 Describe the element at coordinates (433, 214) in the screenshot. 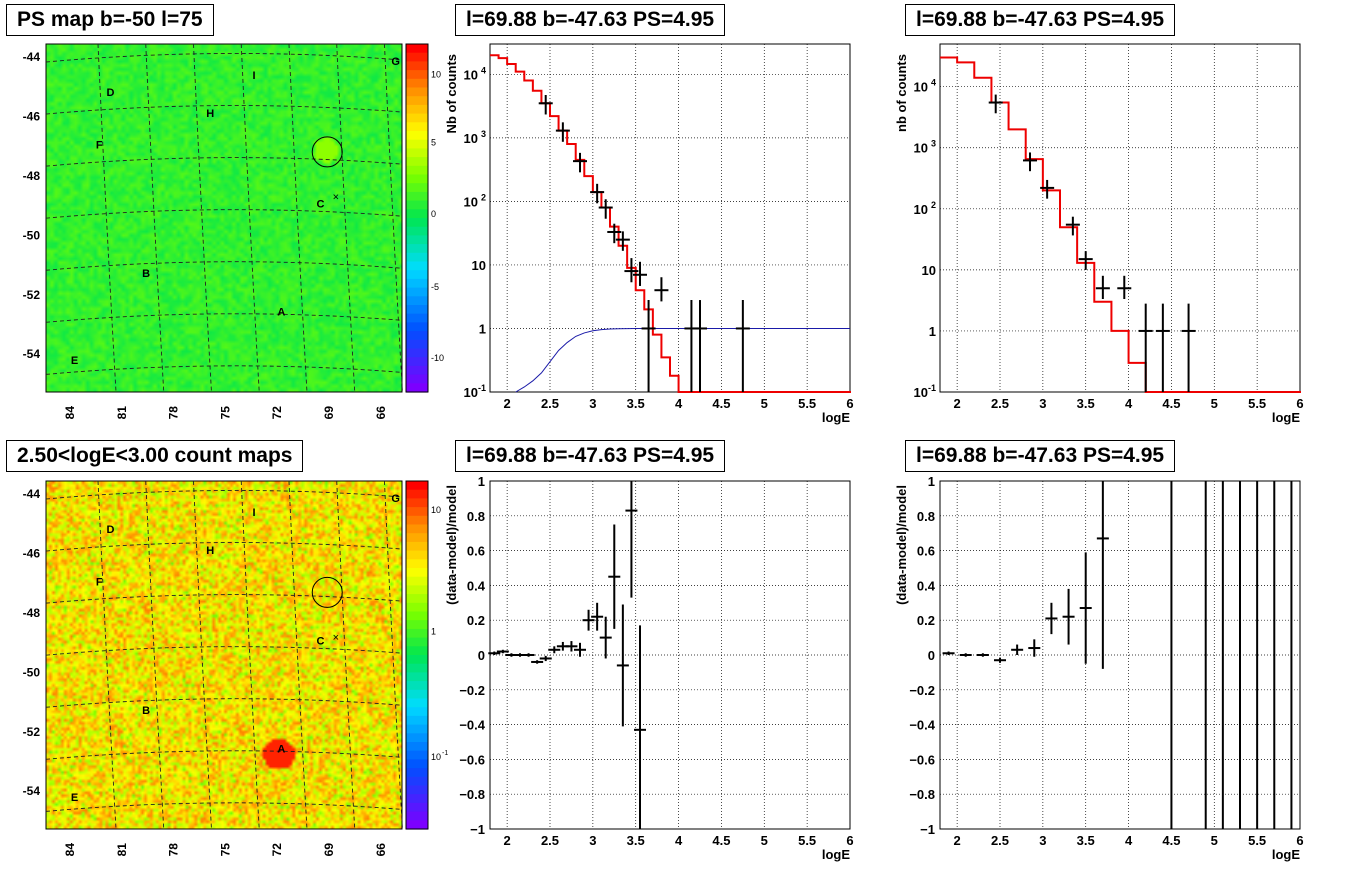

I see `colorbar-tick-label: 0` at that location.